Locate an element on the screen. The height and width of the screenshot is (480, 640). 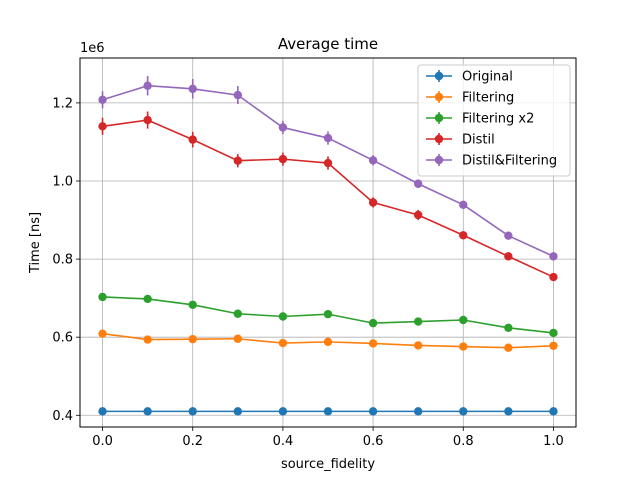
legend-label: Distil is located at coordinates (478, 140).